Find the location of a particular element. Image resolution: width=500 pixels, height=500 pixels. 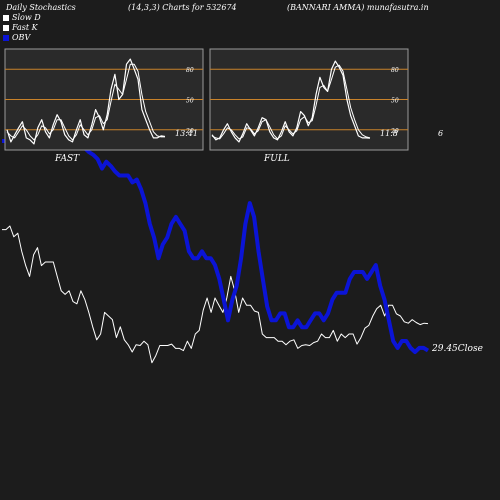

legend-slow-d-label: Slow D is located at coordinates (26, 17).